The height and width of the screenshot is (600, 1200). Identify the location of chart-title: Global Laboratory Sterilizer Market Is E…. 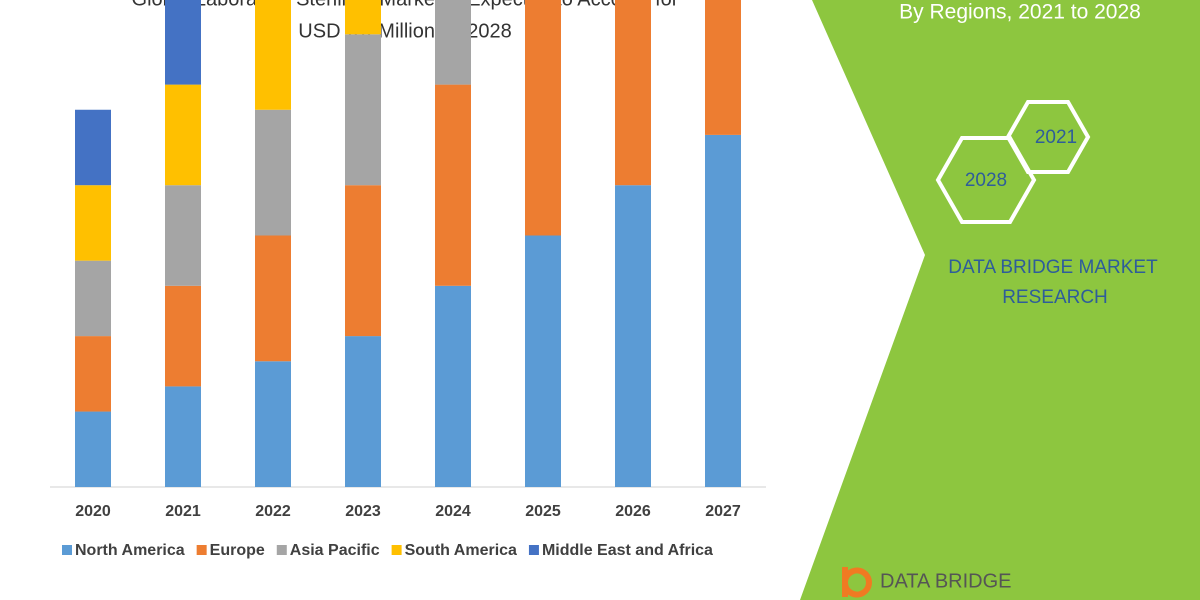
(405, 5).